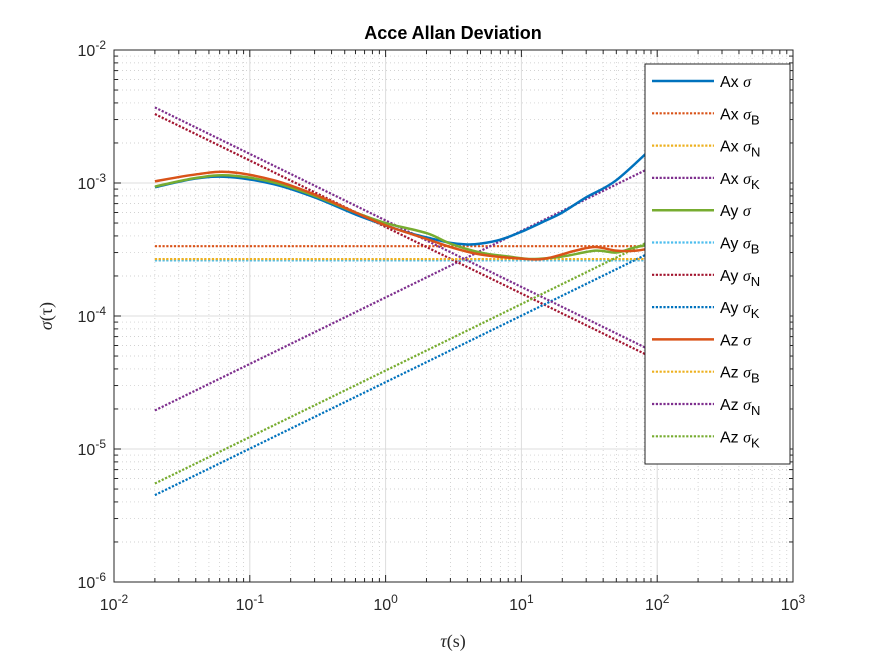  What do you see at coordinates (736, 82) in the screenshot?
I see `legend-entry: Ax σ` at bounding box center [736, 82].